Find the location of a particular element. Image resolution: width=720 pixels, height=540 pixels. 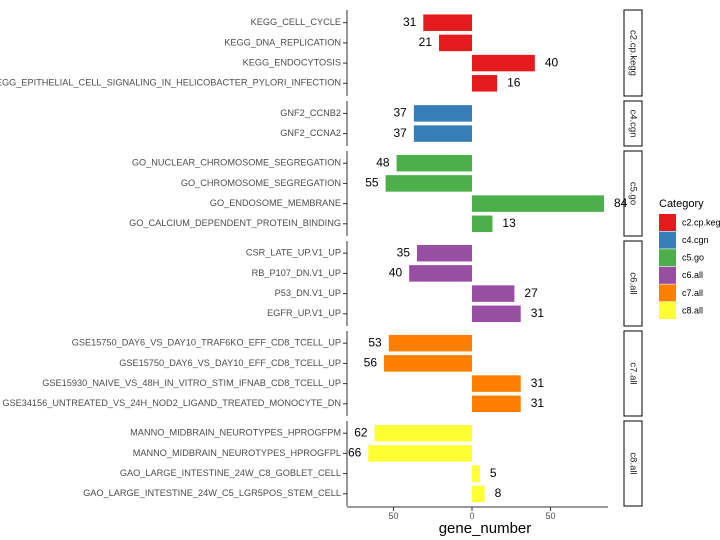

x-tick-label: 0 is located at coordinates (471, 516).